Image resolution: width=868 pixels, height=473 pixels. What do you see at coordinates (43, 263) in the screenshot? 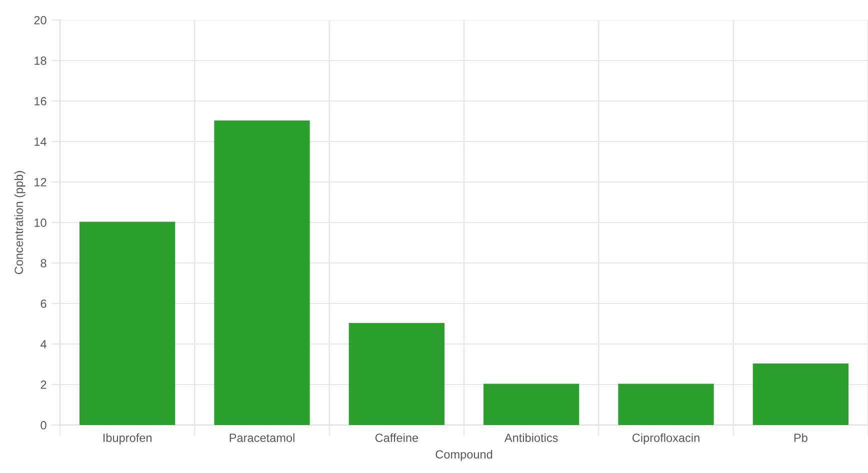
I see `y-tick-label: 8` at bounding box center [43, 263].